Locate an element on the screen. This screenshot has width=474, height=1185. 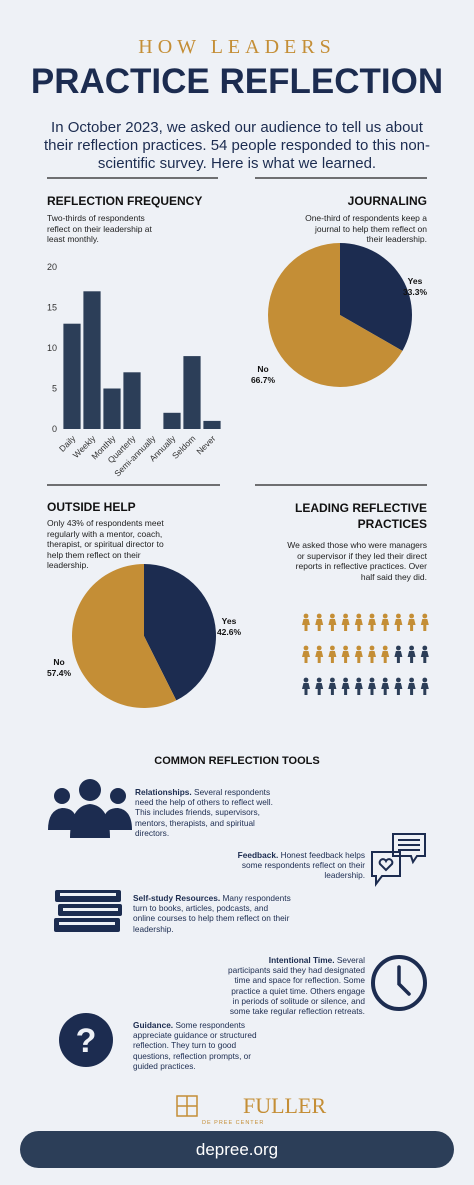
url-bar is located at coordinates (237, 1149).